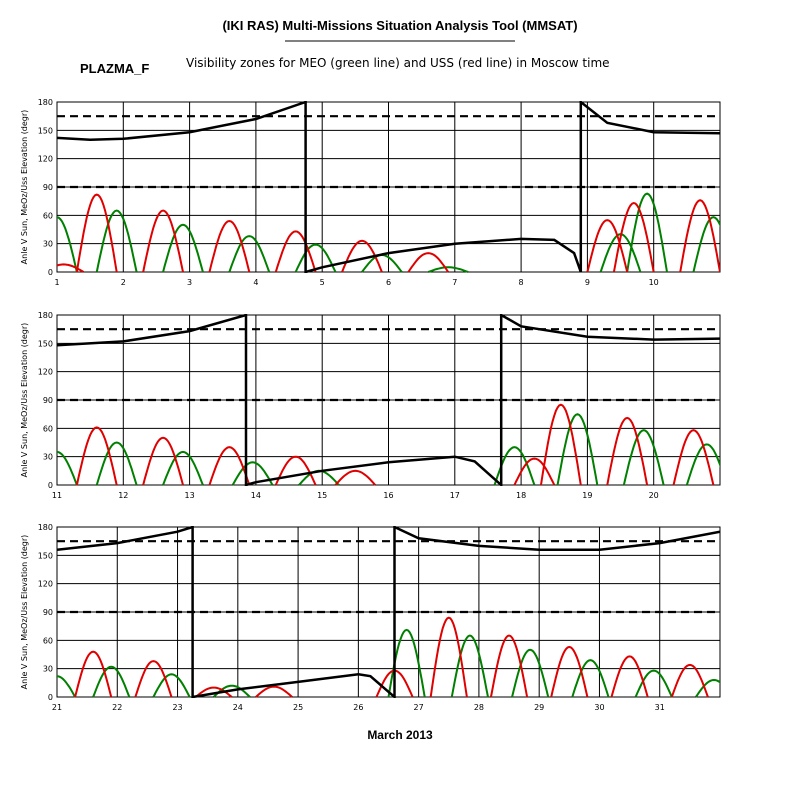 This screenshot has width=800, height=800. Describe the element at coordinates (660, 707) in the screenshot. I see `x-tick-label: 31` at that location.